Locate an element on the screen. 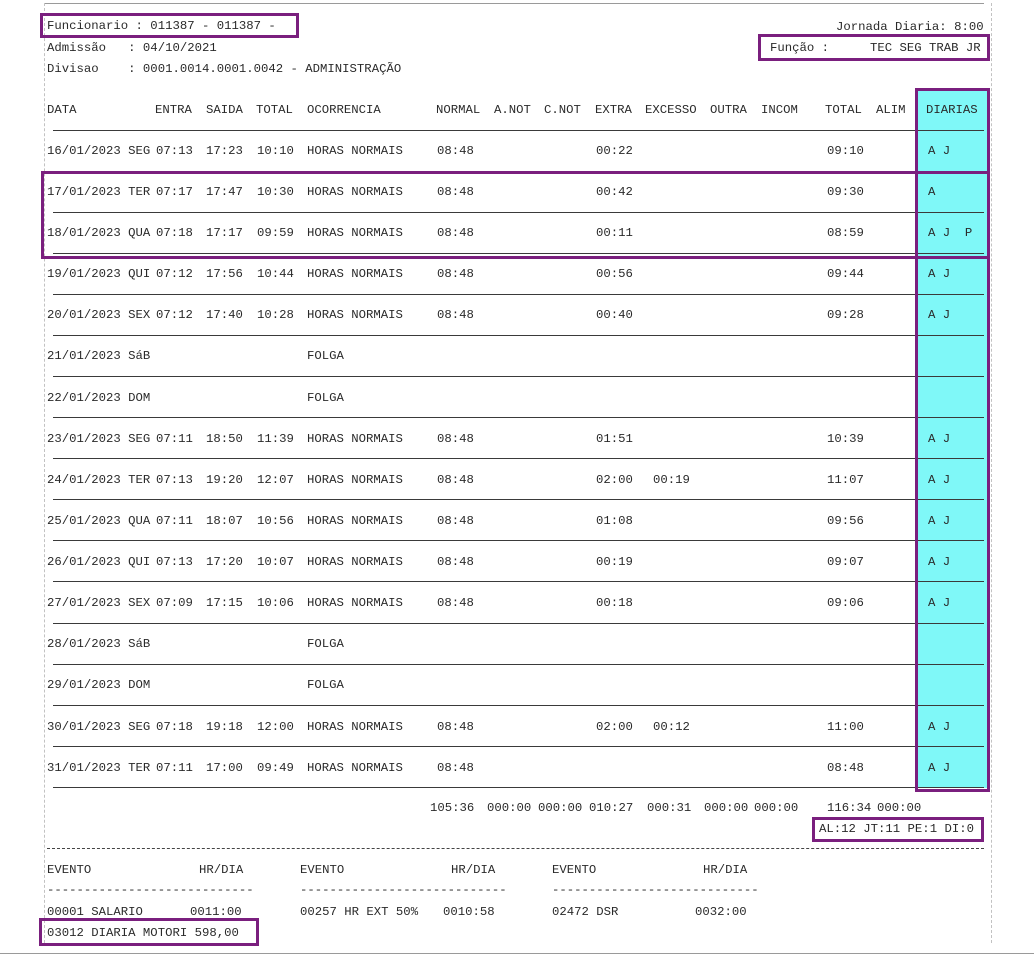  row-diarias: A is located at coordinates (932, 192).